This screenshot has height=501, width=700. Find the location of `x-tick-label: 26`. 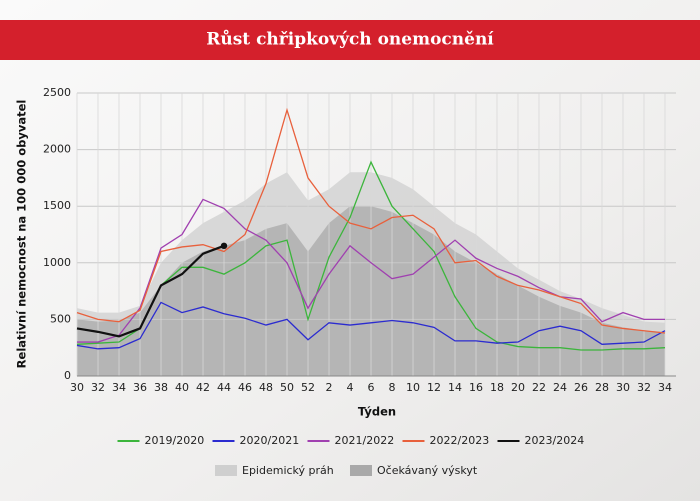

x-tick-label: 26 is located at coordinates (581, 387).